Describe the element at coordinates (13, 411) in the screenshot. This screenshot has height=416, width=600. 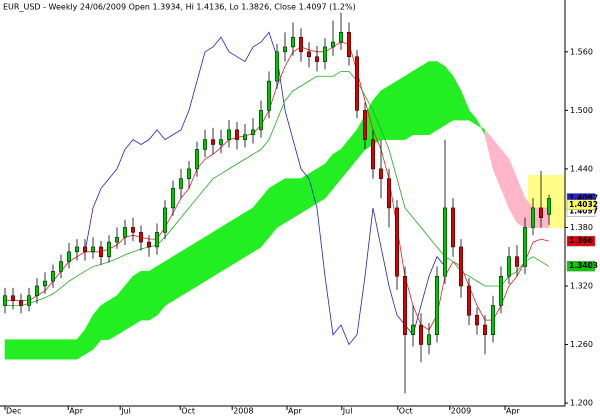
I see `x-tick-label: Dec` at that location.